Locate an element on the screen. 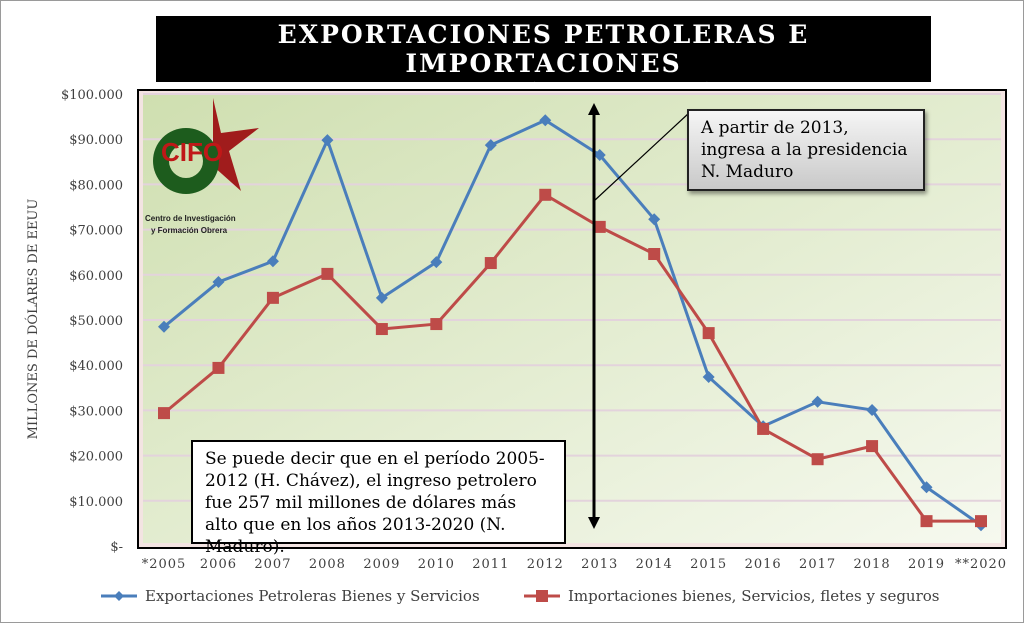  x-tick-label: 2014 is located at coordinates (654, 564).